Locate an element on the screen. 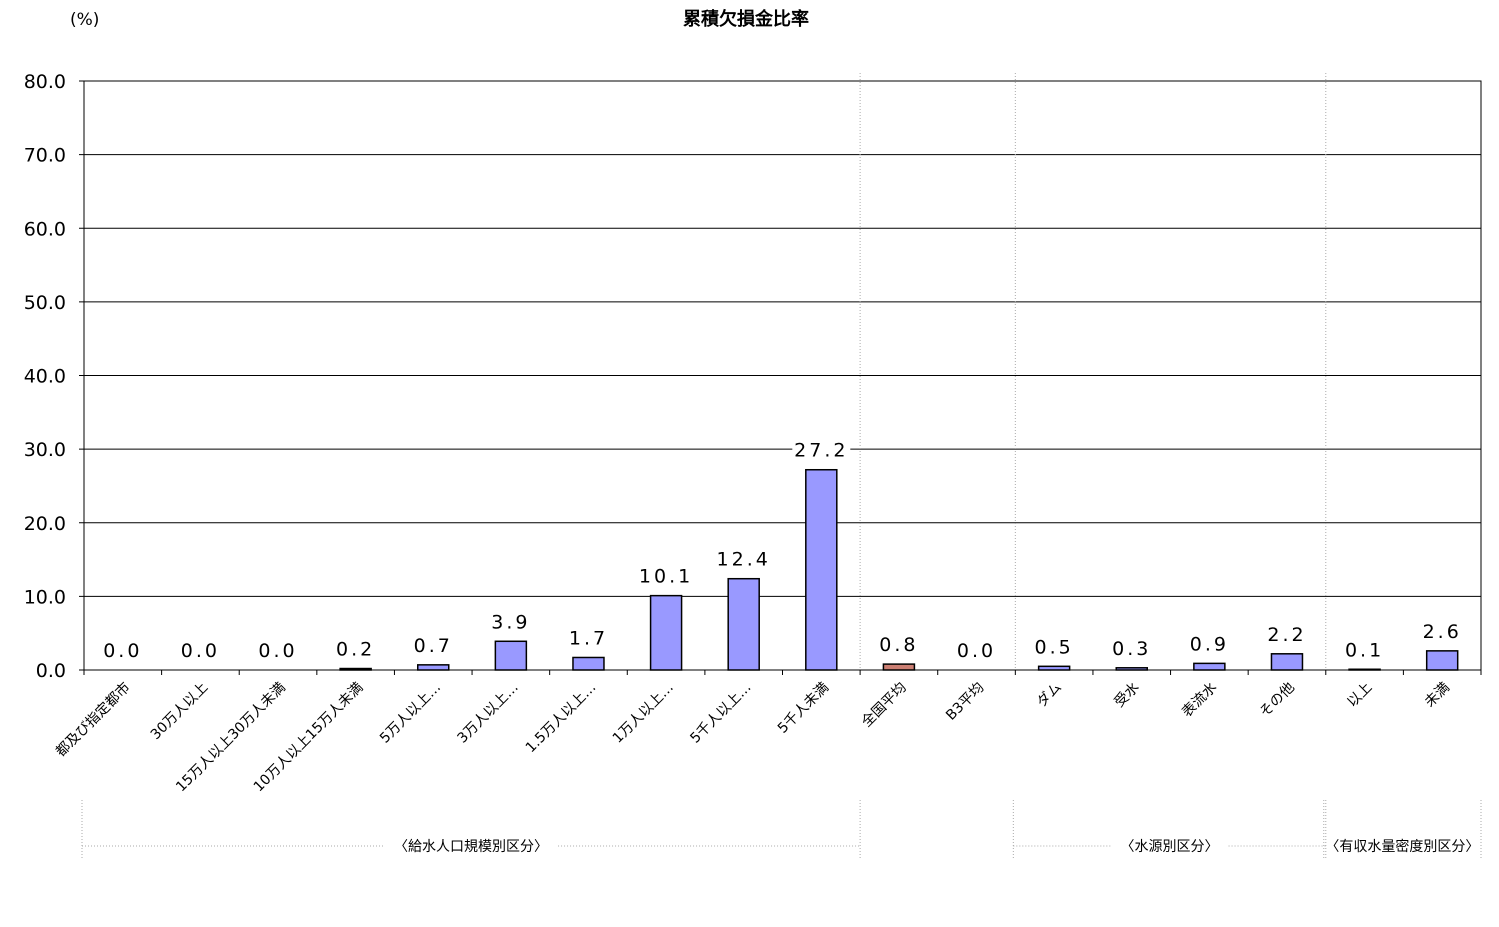 This screenshot has height=927, width=1499. group-label: 〈有収水量密度別区分〉 is located at coordinates (1402, 846).